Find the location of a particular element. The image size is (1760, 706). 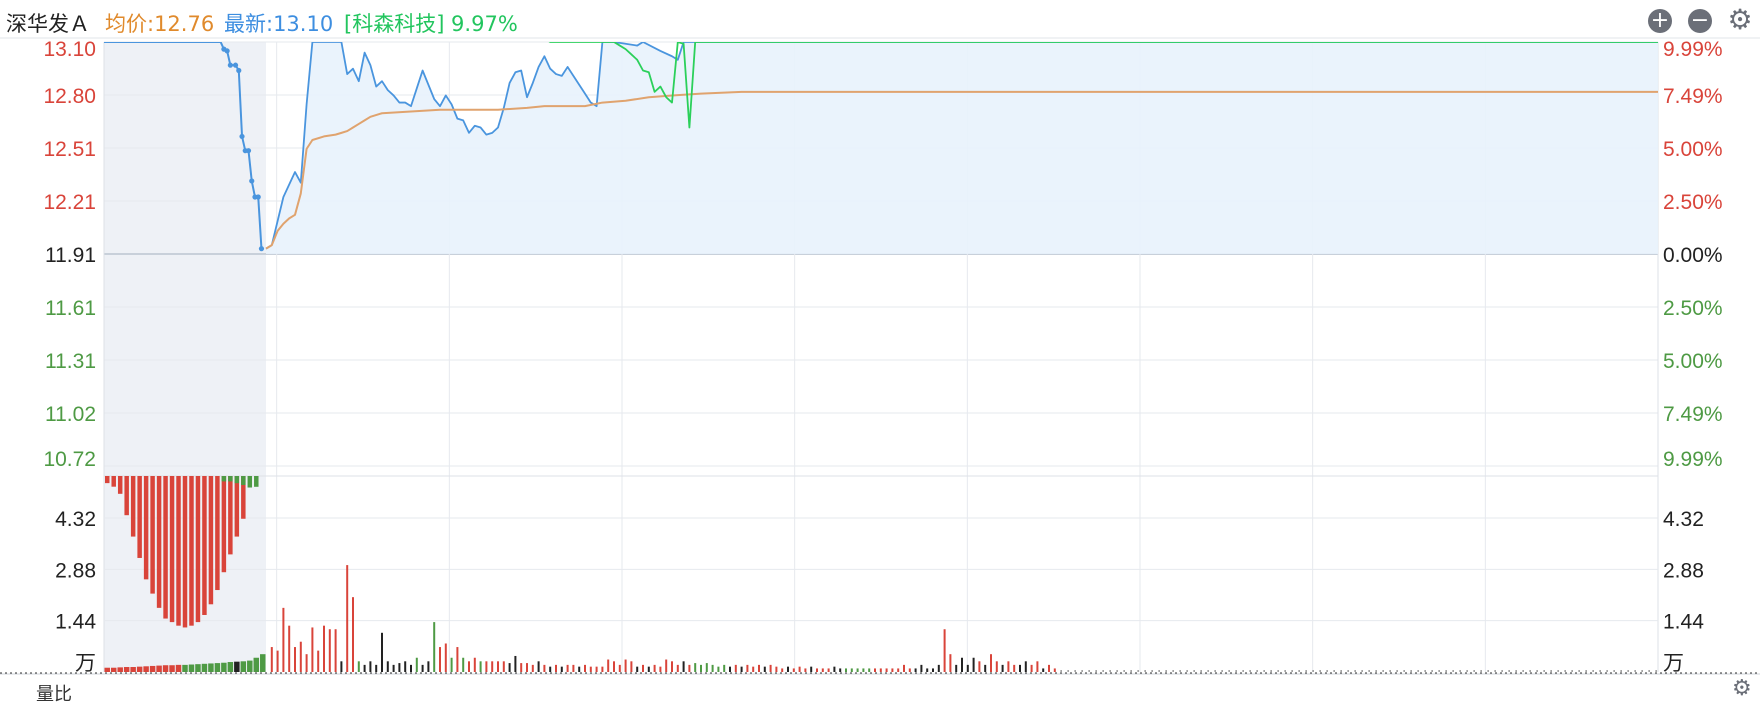

volume-unit-label-right: 万 is located at coordinates (1673, 663).